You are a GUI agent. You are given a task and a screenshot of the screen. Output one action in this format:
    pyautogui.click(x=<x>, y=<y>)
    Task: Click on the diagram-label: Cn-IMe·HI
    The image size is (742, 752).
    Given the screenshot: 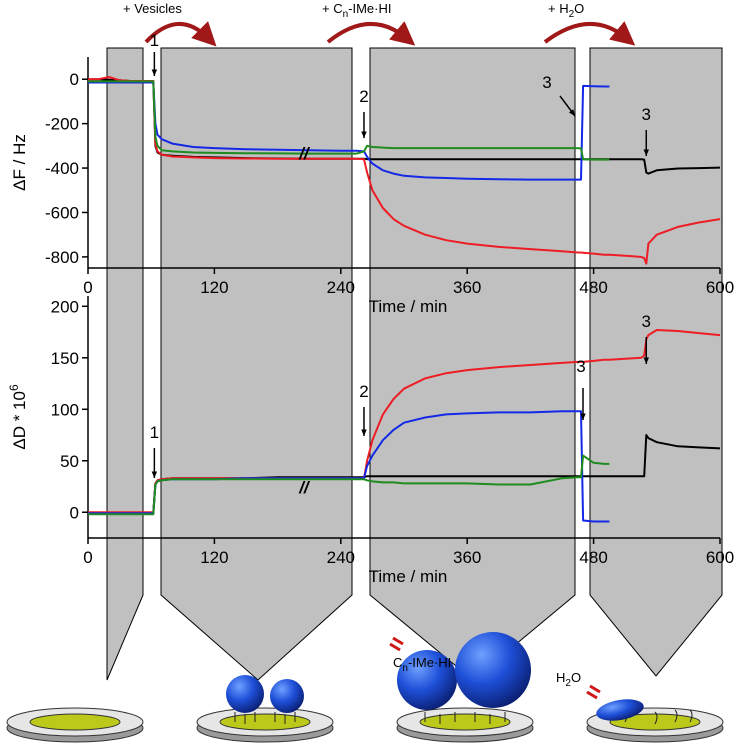 What is the action you would take?
    pyautogui.click(x=422, y=664)
    